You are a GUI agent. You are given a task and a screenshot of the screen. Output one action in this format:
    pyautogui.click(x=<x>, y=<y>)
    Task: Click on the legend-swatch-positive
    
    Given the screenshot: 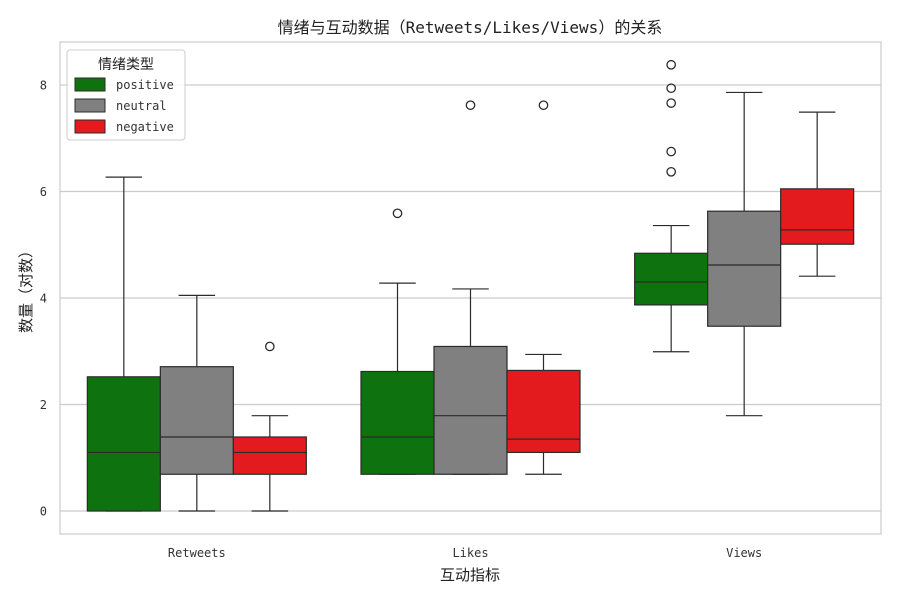 What is the action you would take?
    pyautogui.click(x=90, y=84)
    